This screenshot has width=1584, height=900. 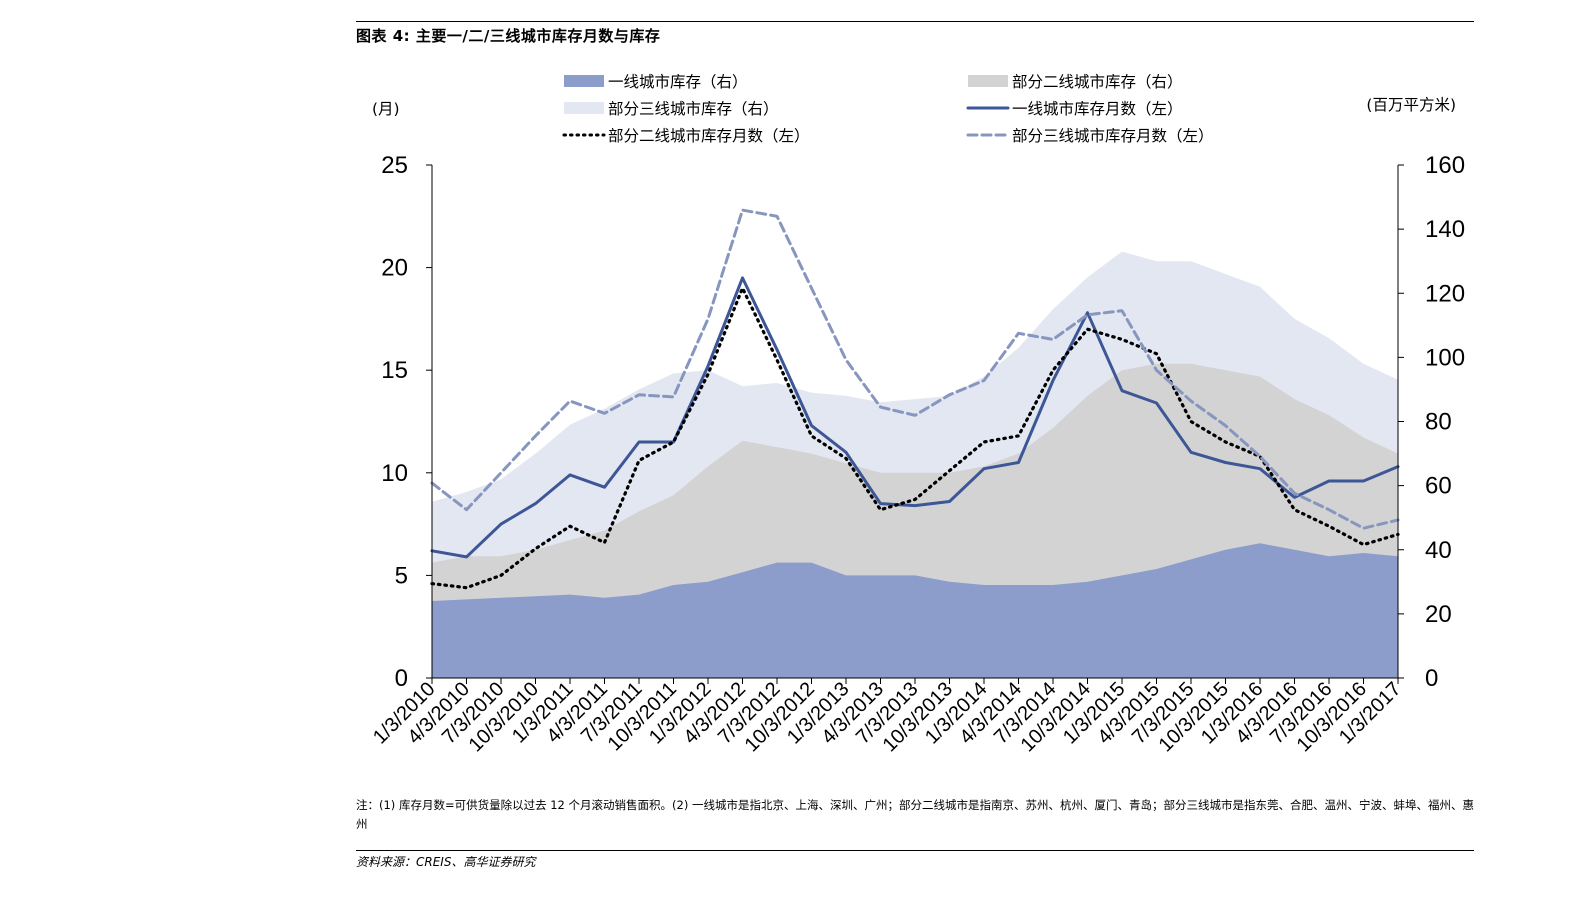 I want to click on right-tick-label: 40, so click(x=1438, y=550).